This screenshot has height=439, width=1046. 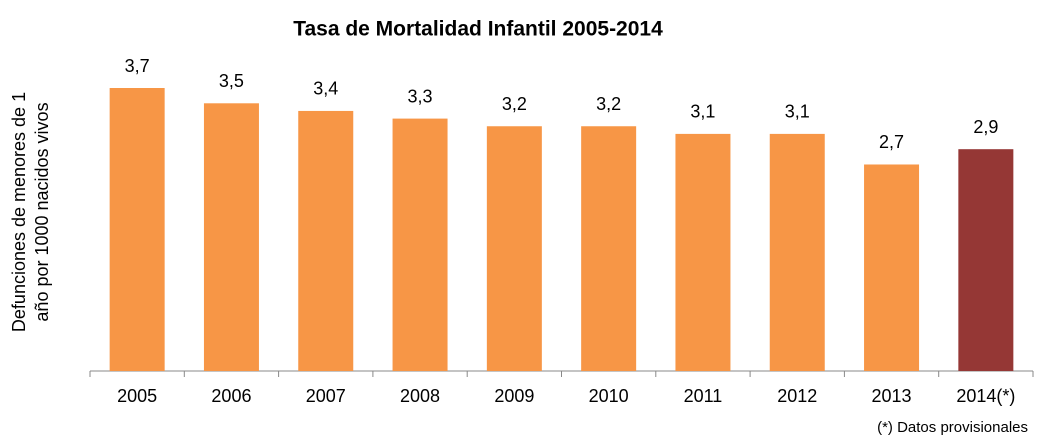 What do you see at coordinates (514, 396) in the screenshot?
I see `x-tick-label: 2009` at bounding box center [514, 396].